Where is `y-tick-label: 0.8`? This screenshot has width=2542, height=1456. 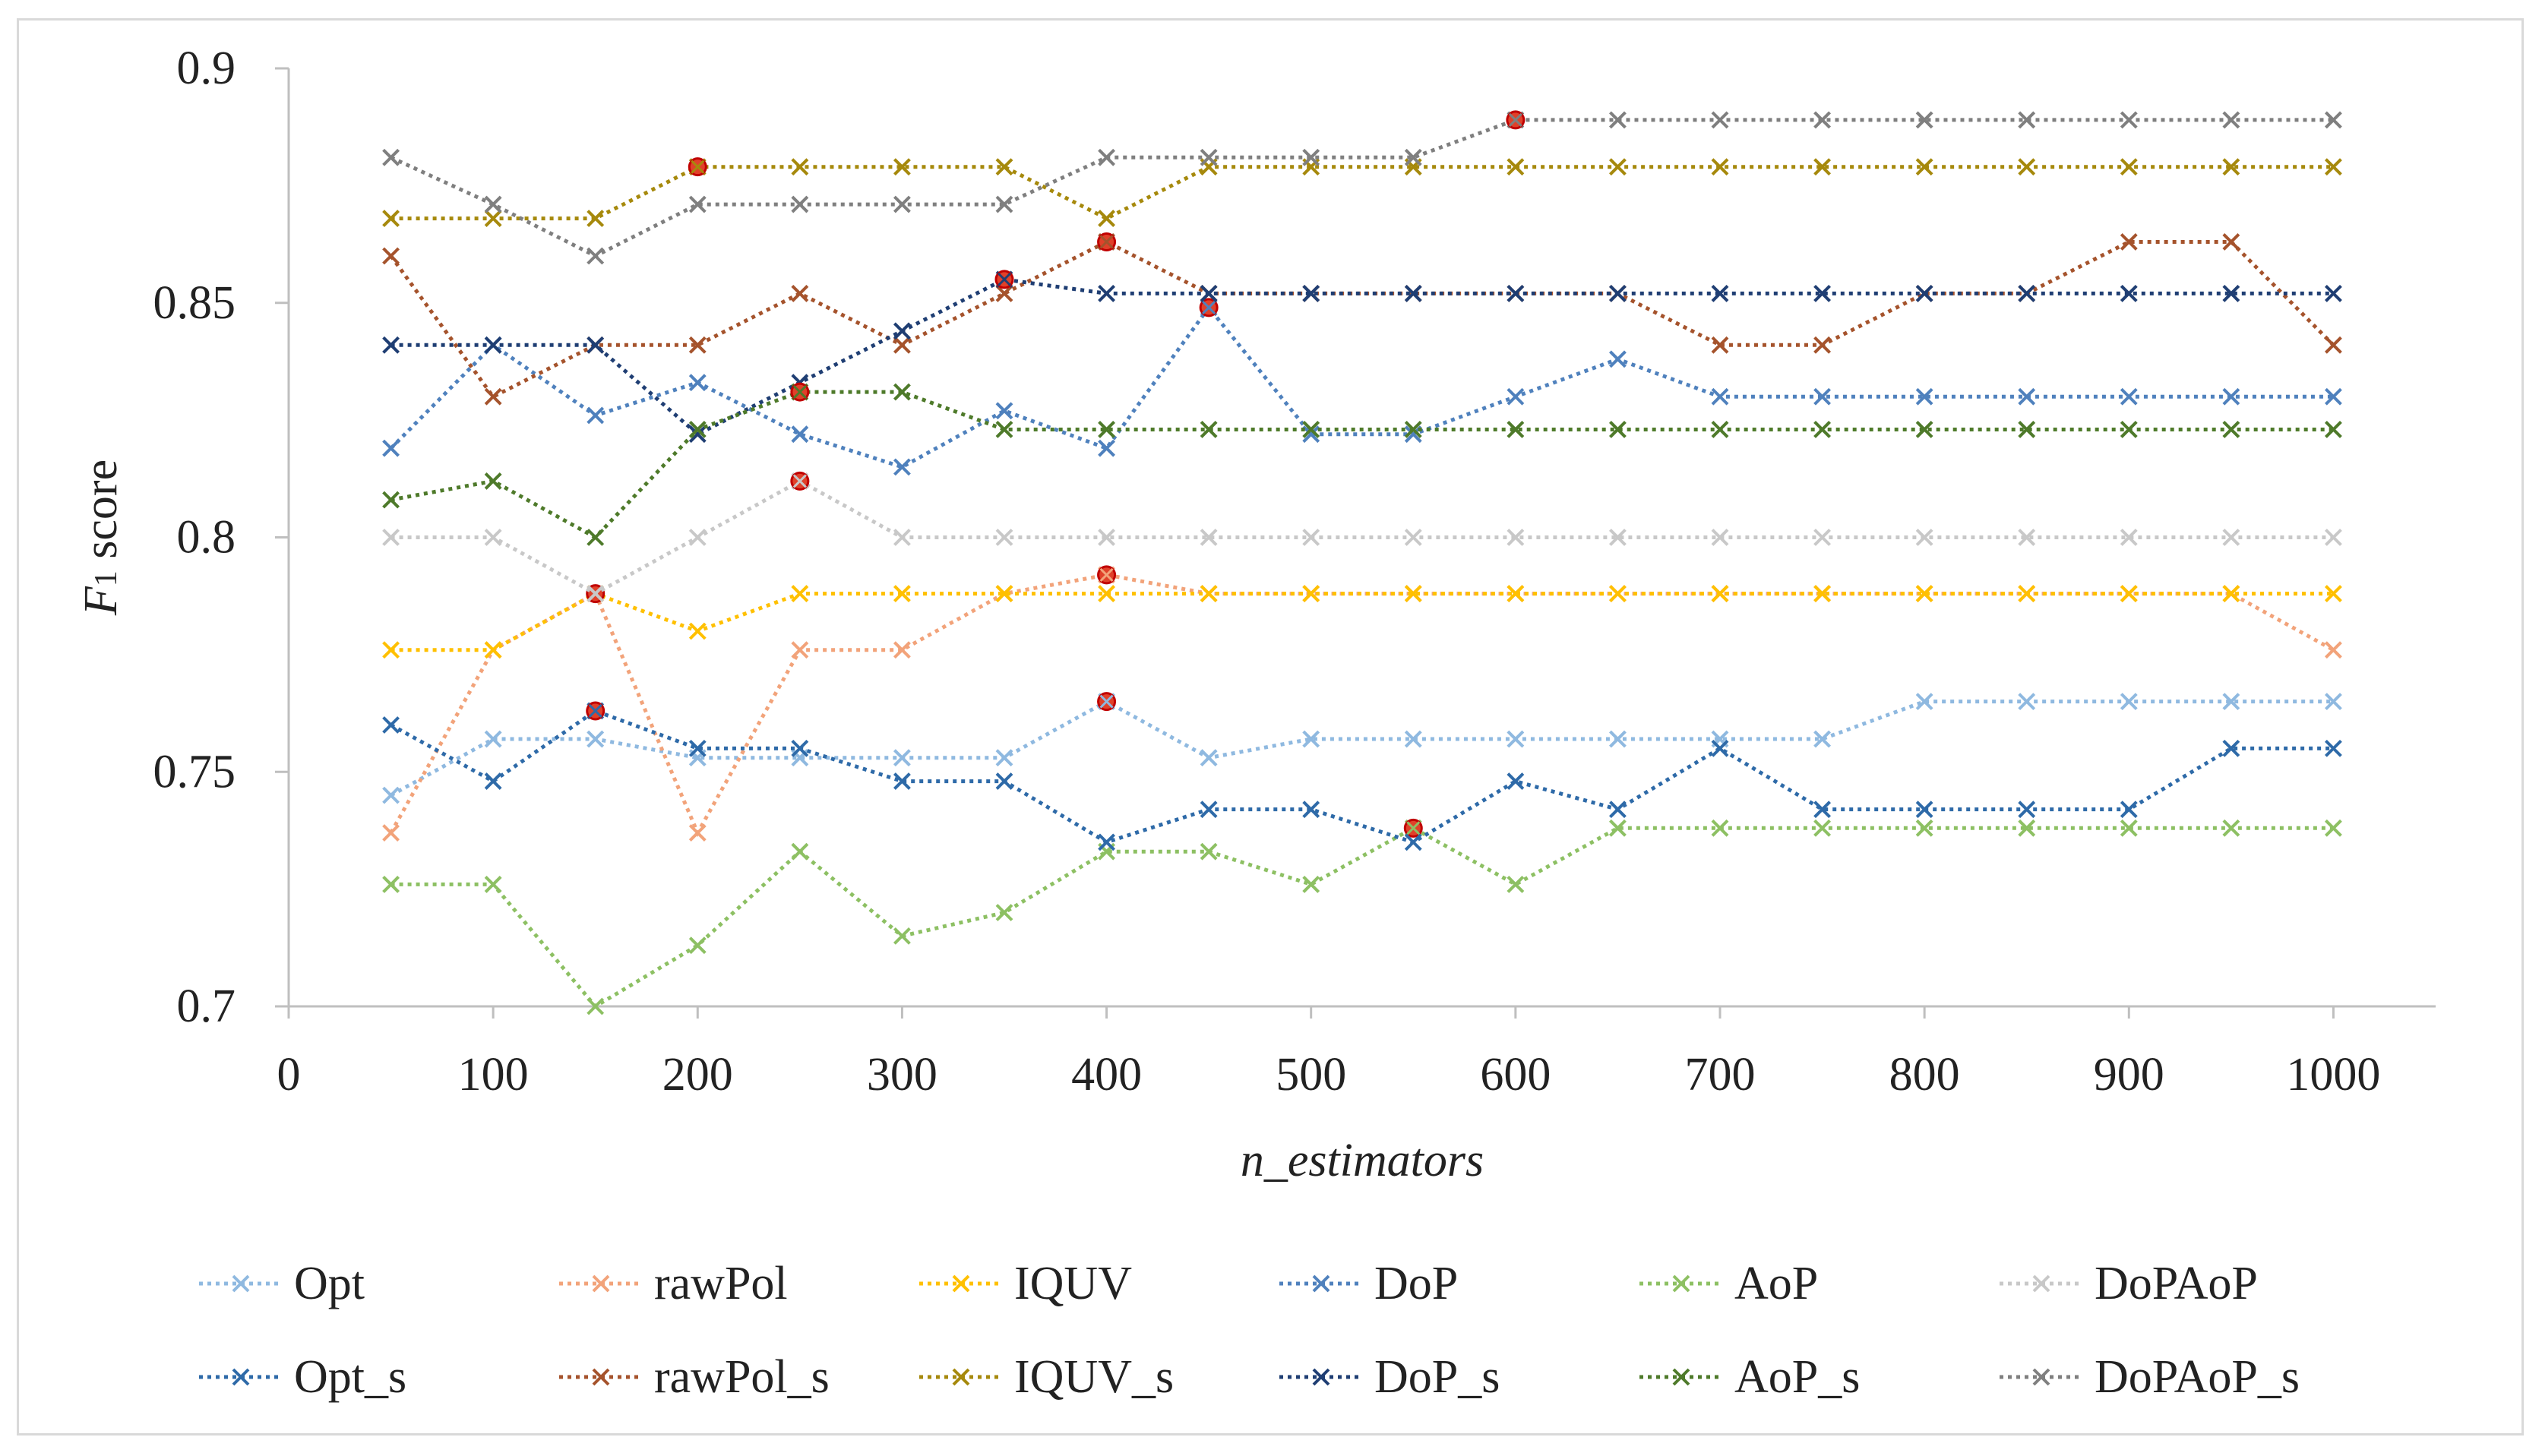 y-tick-label: 0.8 is located at coordinates (206, 538).